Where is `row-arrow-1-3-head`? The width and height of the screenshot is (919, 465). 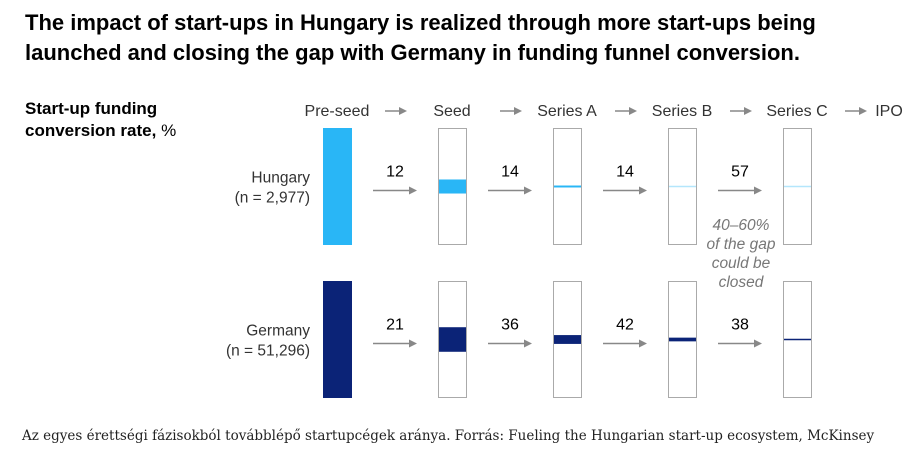 row-arrow-1-3-head is located at coordinates (643, 190).